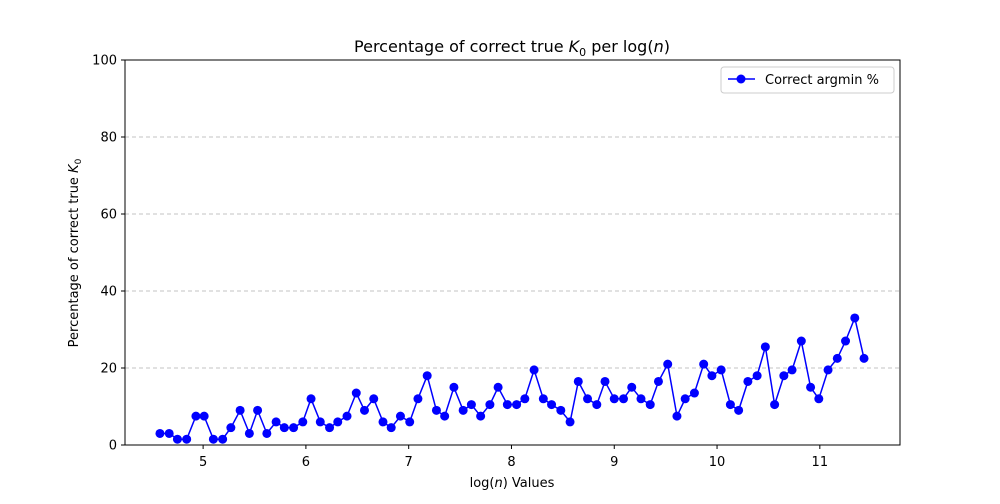 The height and width of the screenshot is (504, 1000). Describe the element at coordinates (614, 462) in the screenshot. I see `x-tick-label: 9` at that location.